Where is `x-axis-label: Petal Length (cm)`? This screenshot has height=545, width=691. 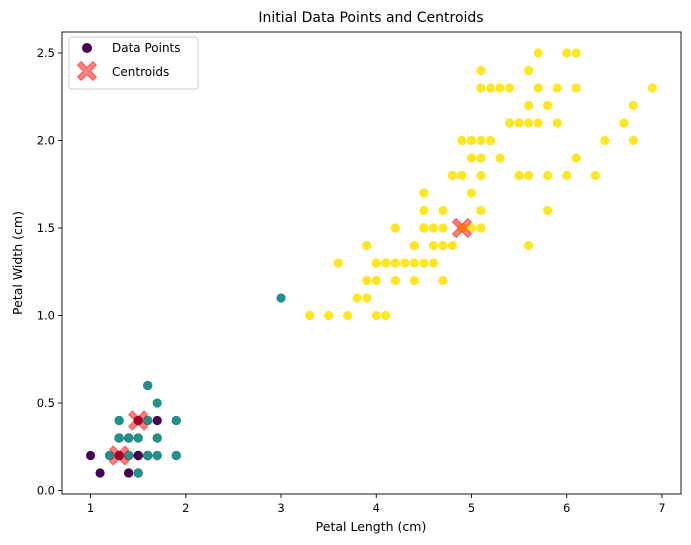
x-axis-label: Petal Length (cm) is located at coordinates (371, 526).